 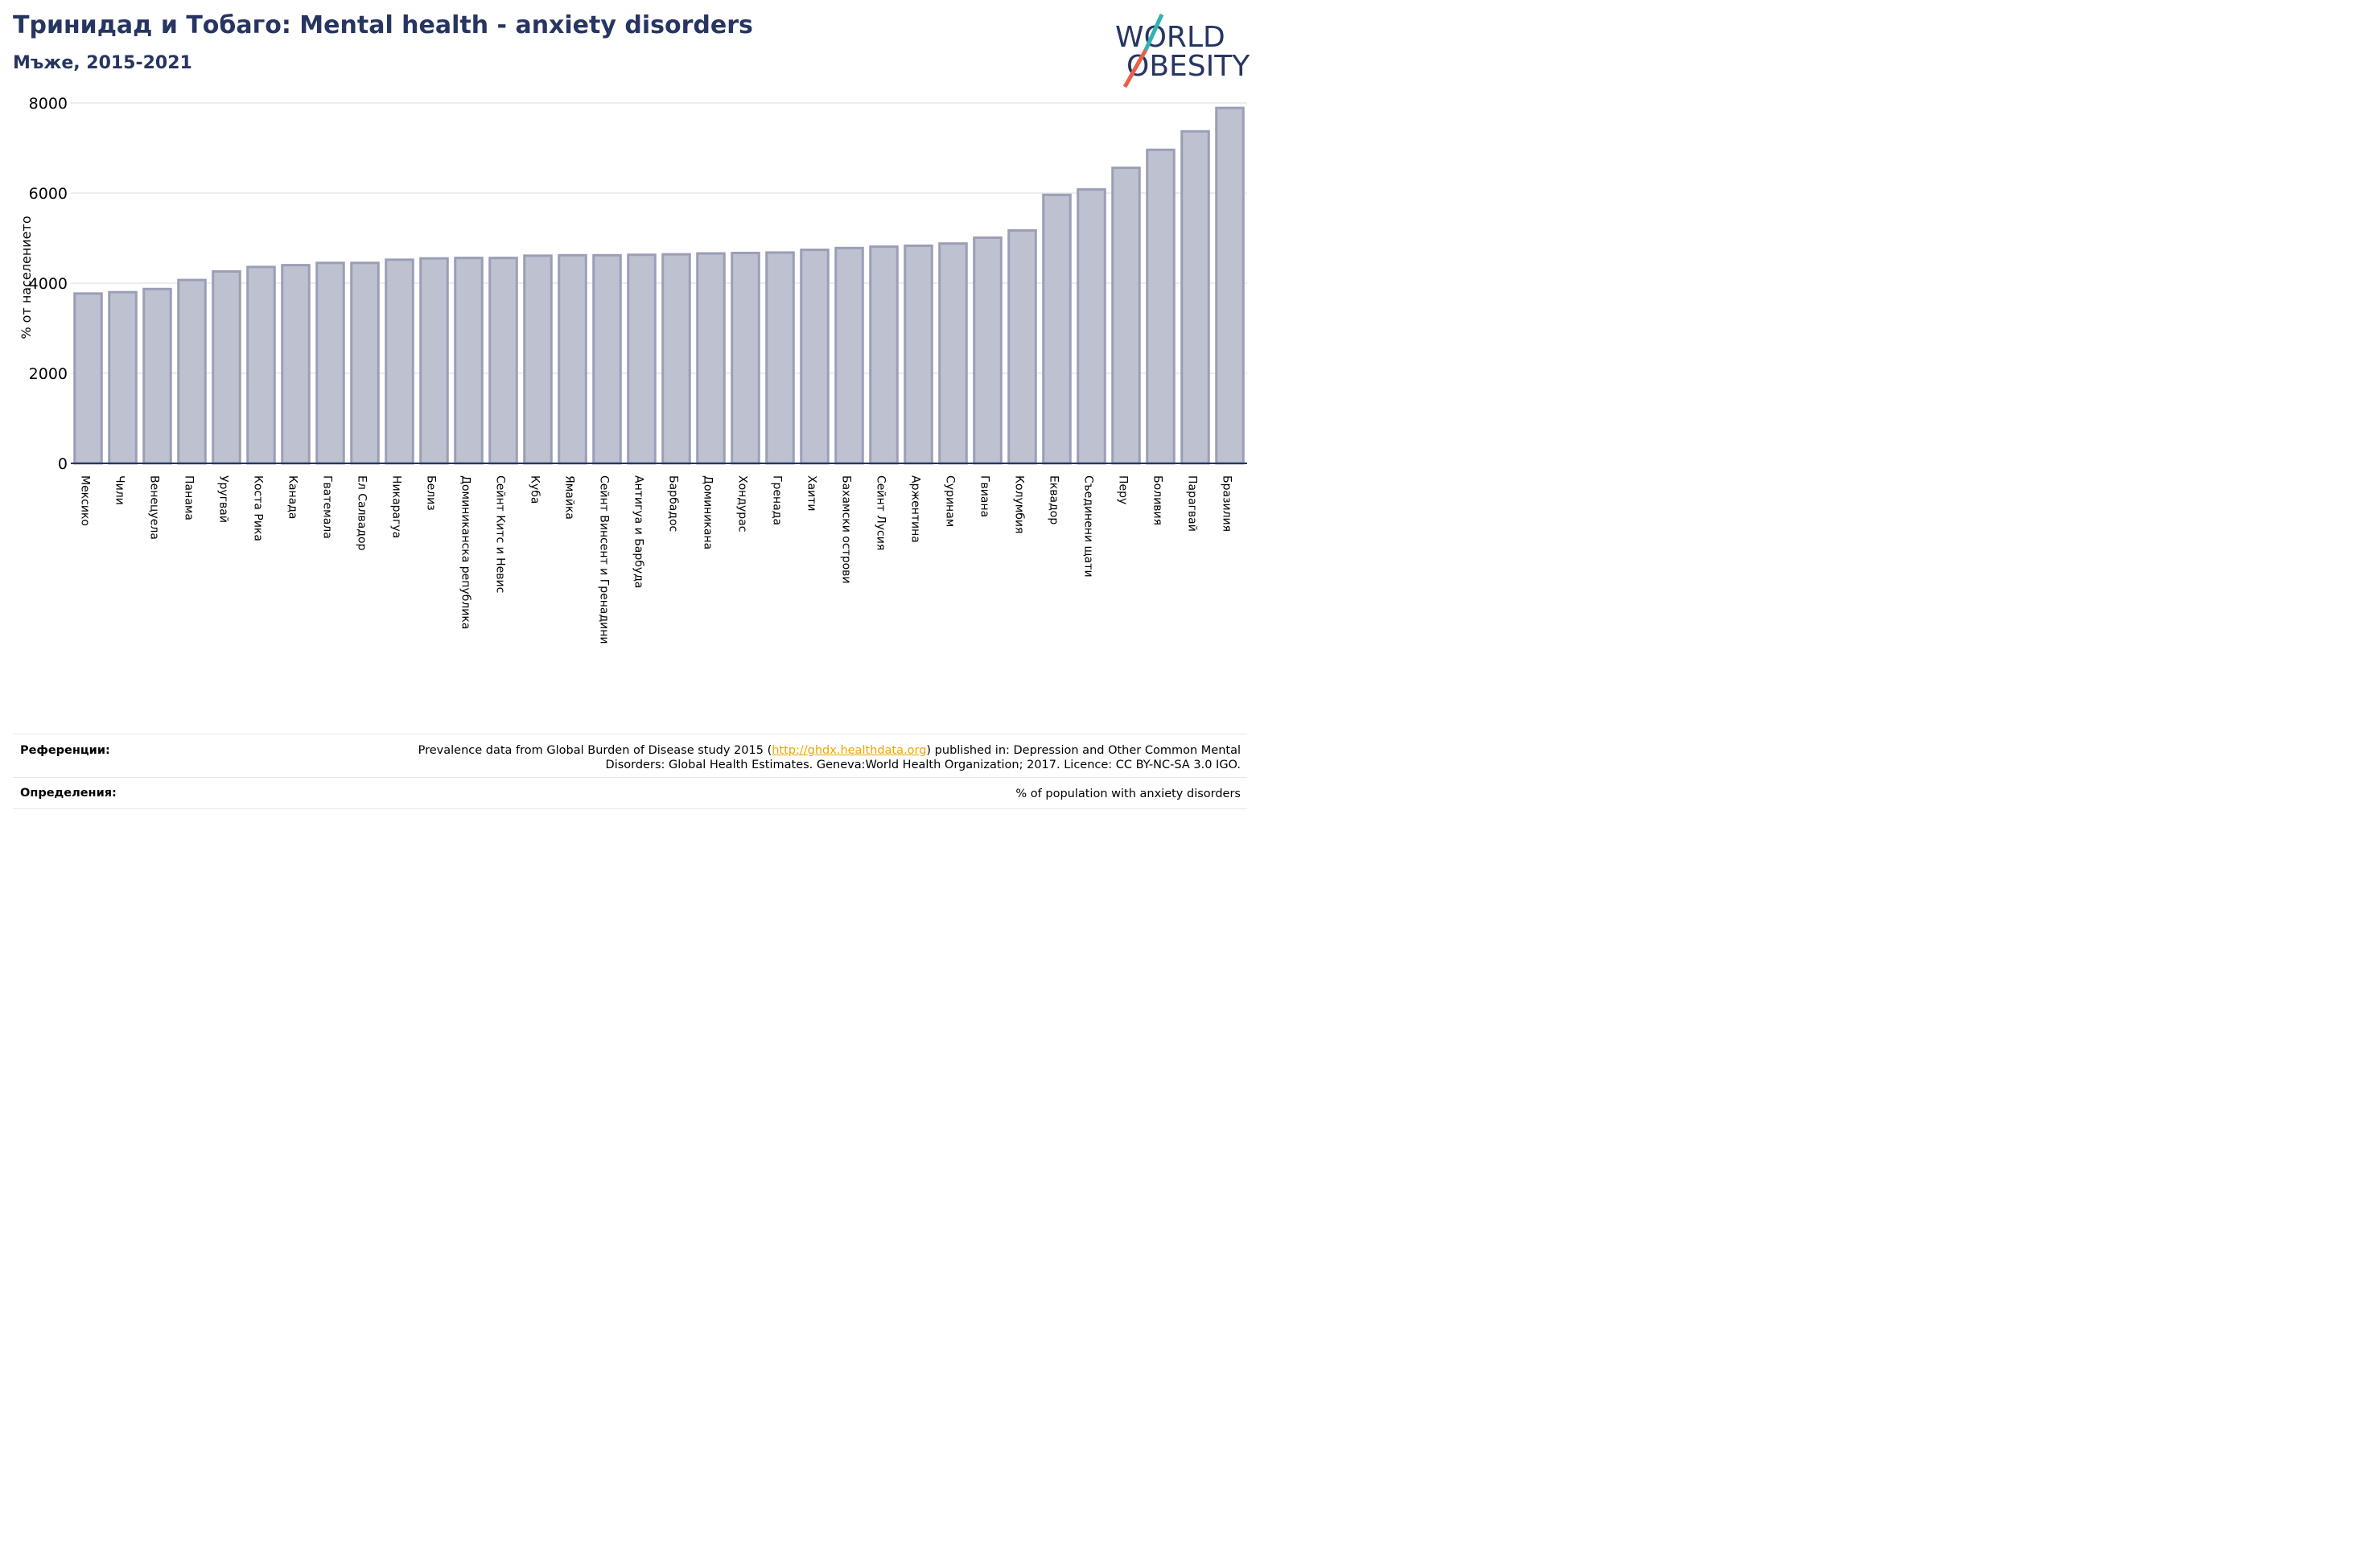 I want to click on bars, so click(x=659, y=286).